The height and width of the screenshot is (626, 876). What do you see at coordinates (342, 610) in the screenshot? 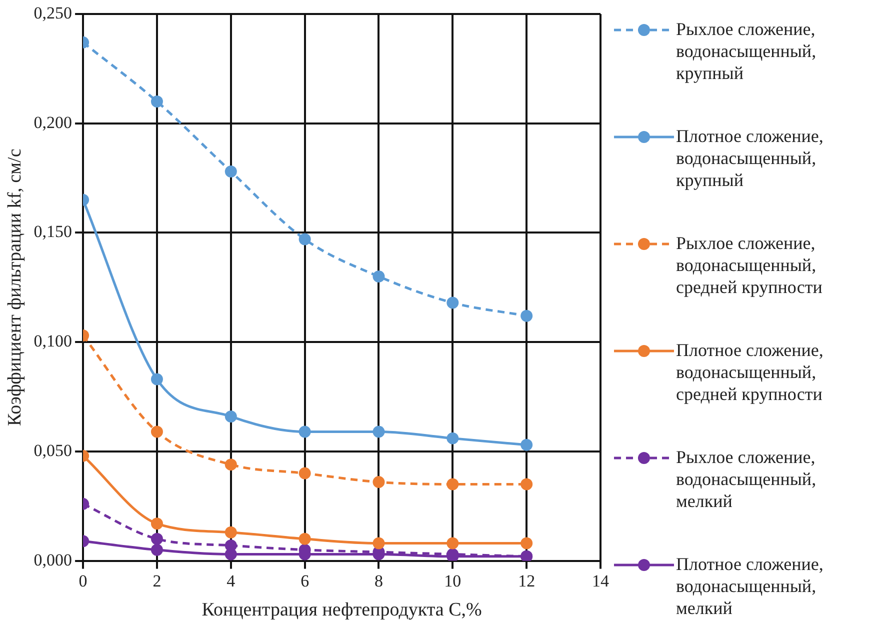
I see `x-axis-title: Концентрация нефтепродукта C,%` at bounding box center [342, 610].